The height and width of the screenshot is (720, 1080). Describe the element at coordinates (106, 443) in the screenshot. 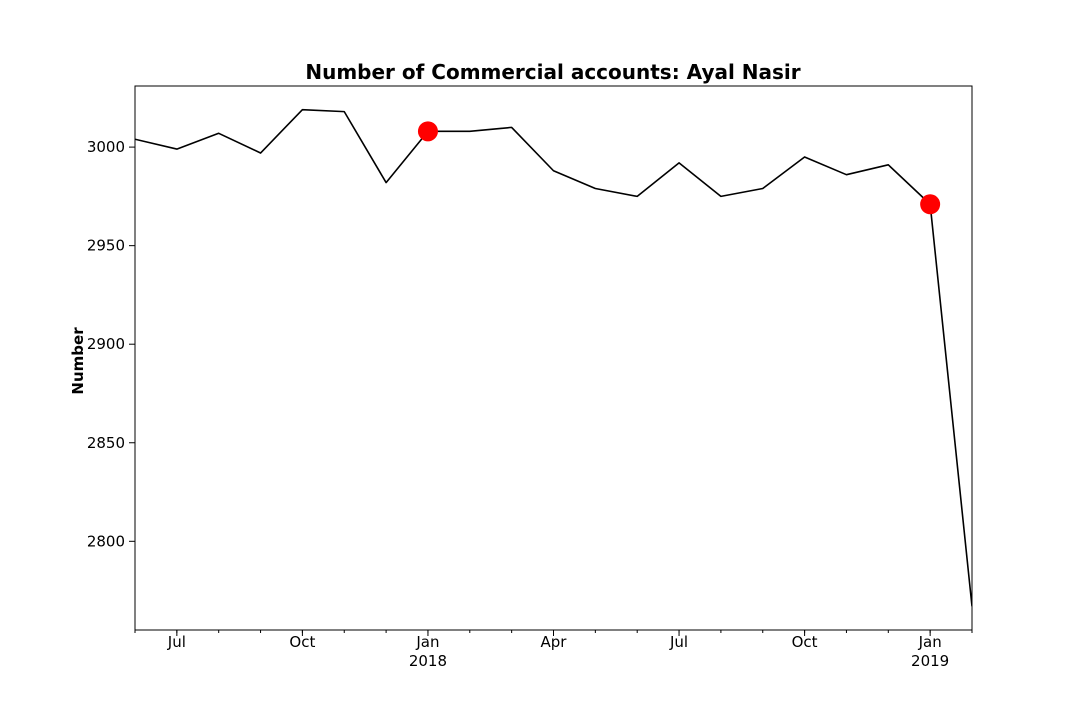

I see `y-tick-label: 2850` at that location.